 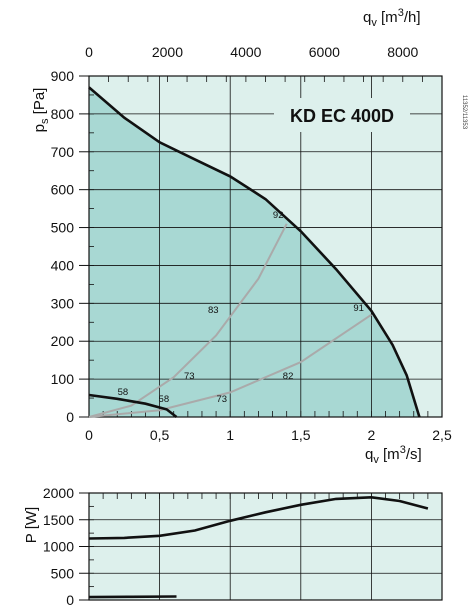 I want to click on power-y-axis-label: P [W], so click(x=31, y=525).